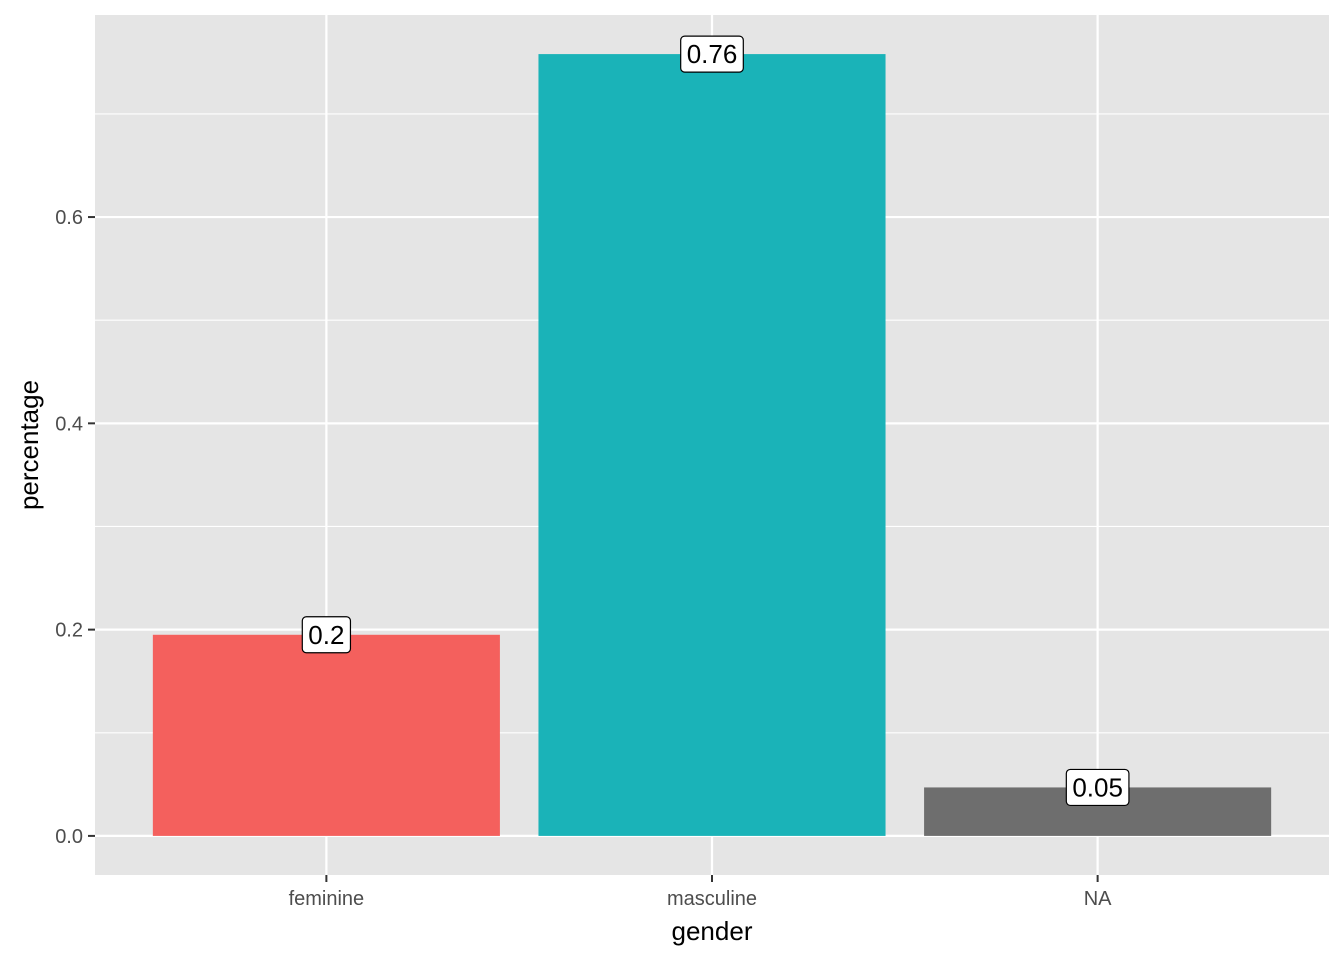 The height and width of the screenshot is (960, 1344). Describe the element at coordinates (75, 527) in the screenshot. I see `y-axis: 0.0 0.2 0.4 0.6` at that location.